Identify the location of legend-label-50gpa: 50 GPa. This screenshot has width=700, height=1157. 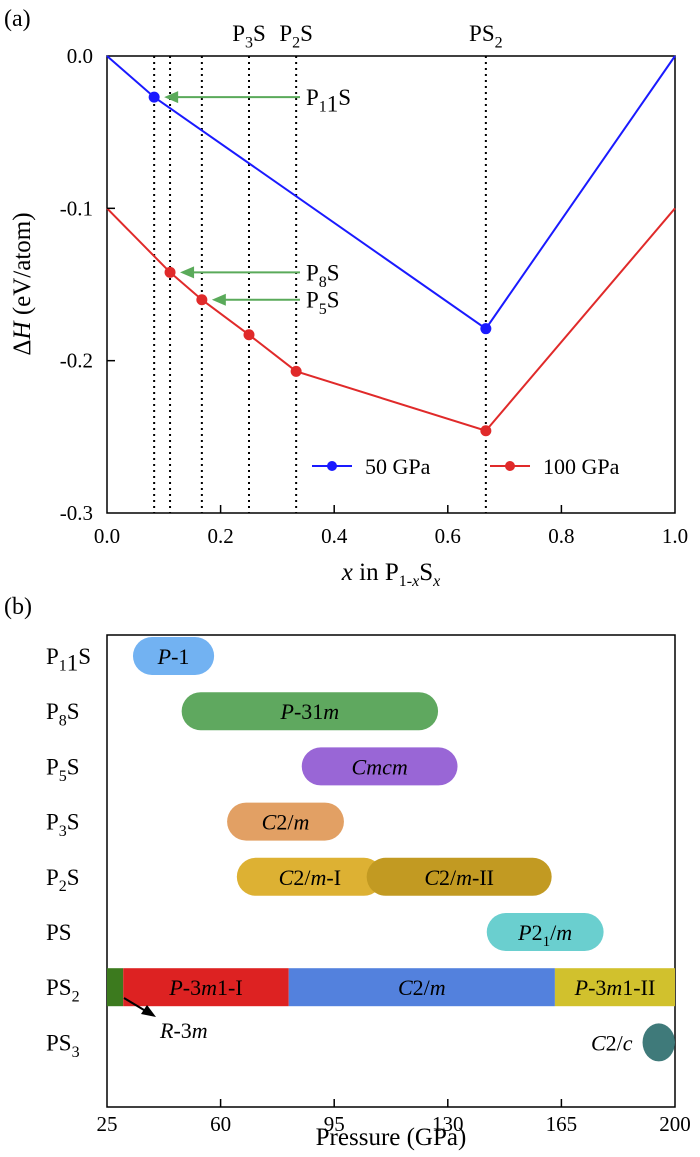
(398, 466).